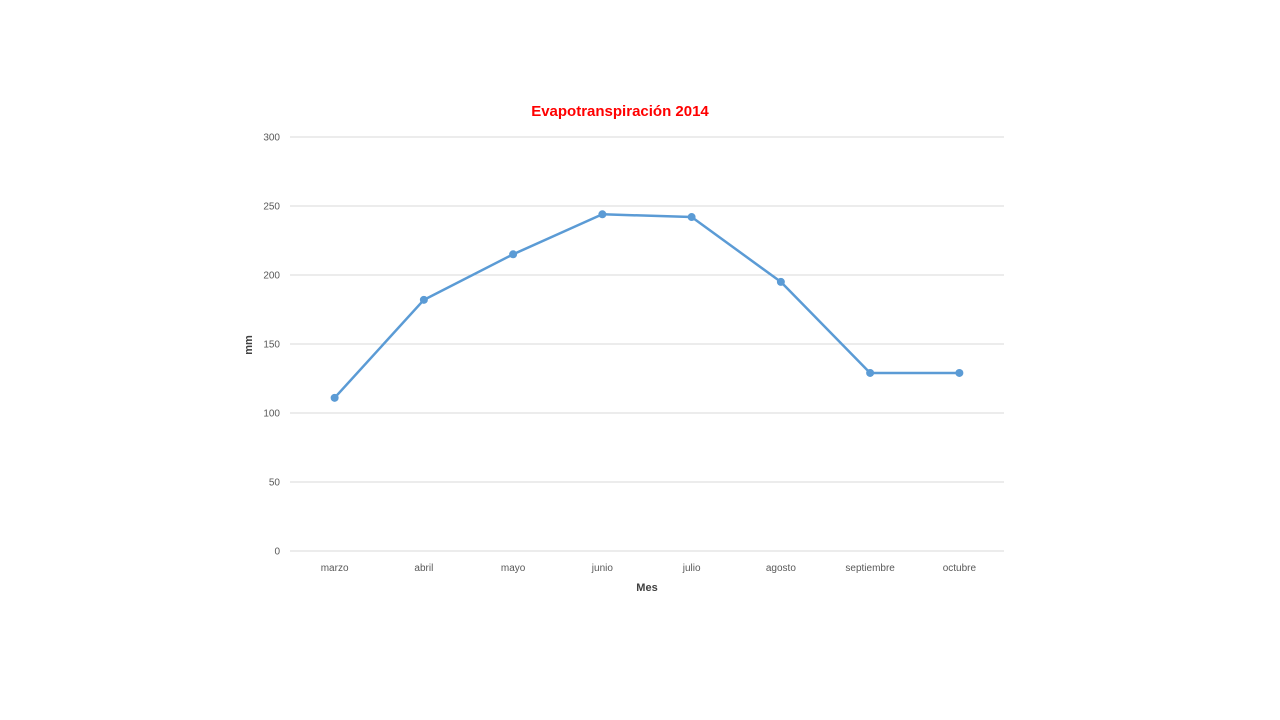  I want to click on data-point-octubre, so click(959, 372).